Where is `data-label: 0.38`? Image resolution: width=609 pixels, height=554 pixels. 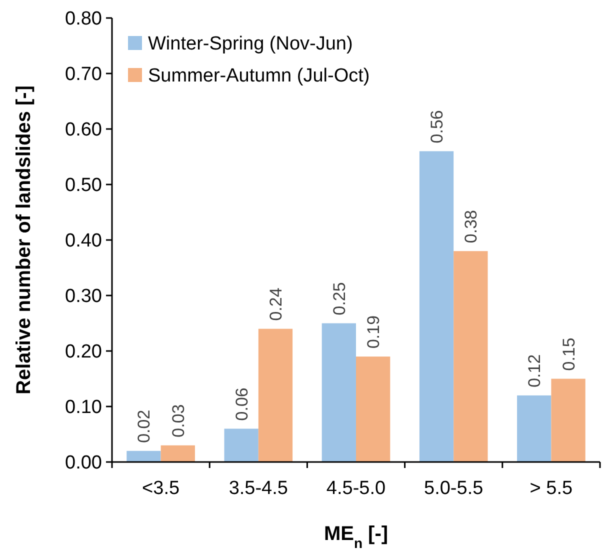 data-label: 0.38 is located at coordinates (471, 227).